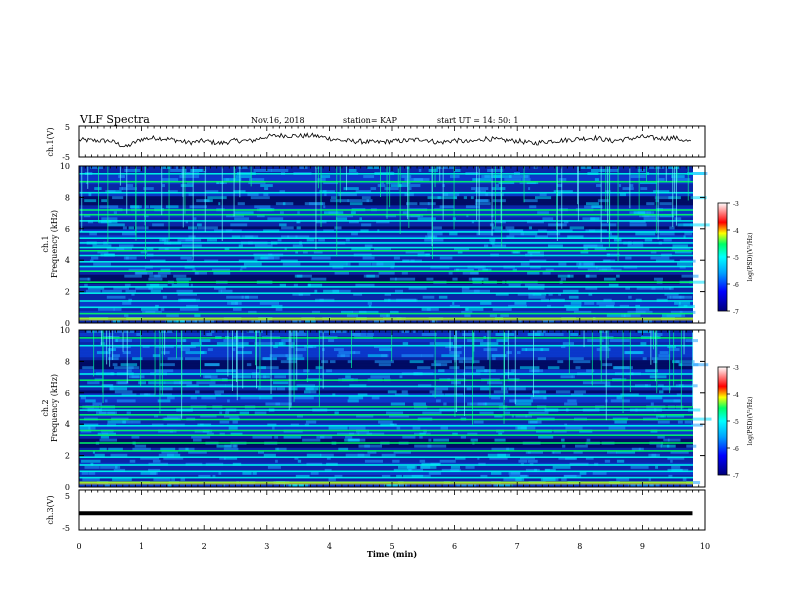  Describe the element at coordinates (329, 546) in the screenshot. I see `time-tick-label: 4` at that location.